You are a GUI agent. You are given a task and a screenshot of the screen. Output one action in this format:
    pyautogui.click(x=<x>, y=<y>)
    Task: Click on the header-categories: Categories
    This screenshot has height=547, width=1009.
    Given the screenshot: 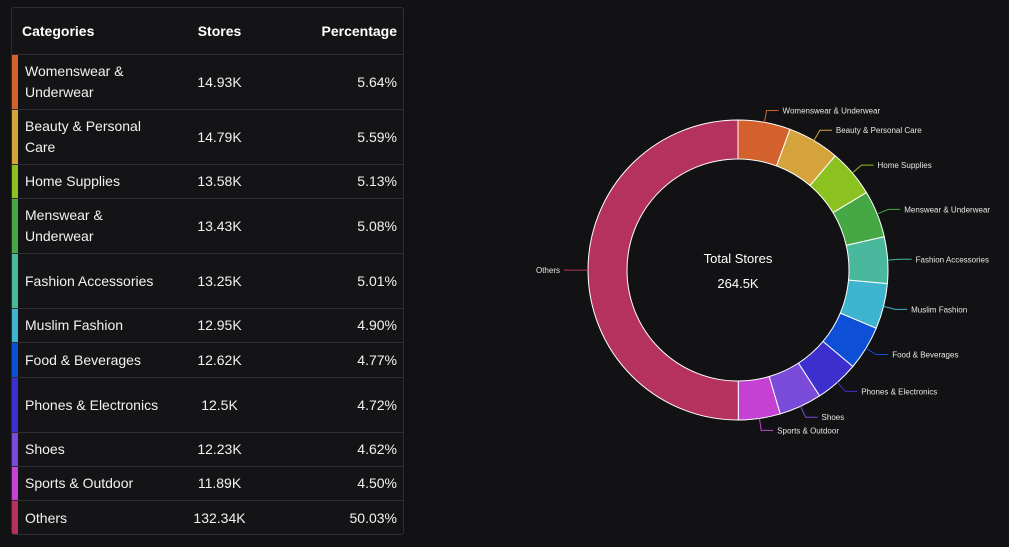 What is the action you would take?
    pyautogui.click(x=92, y=31)
    